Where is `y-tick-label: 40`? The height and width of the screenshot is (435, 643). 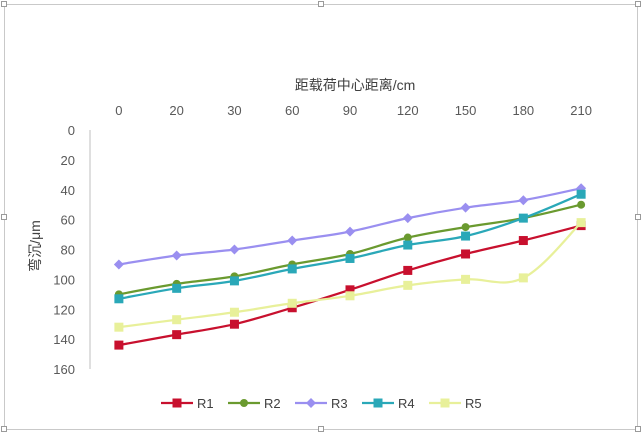
y-tick-label: 40 is located at coordinates (68, 190).